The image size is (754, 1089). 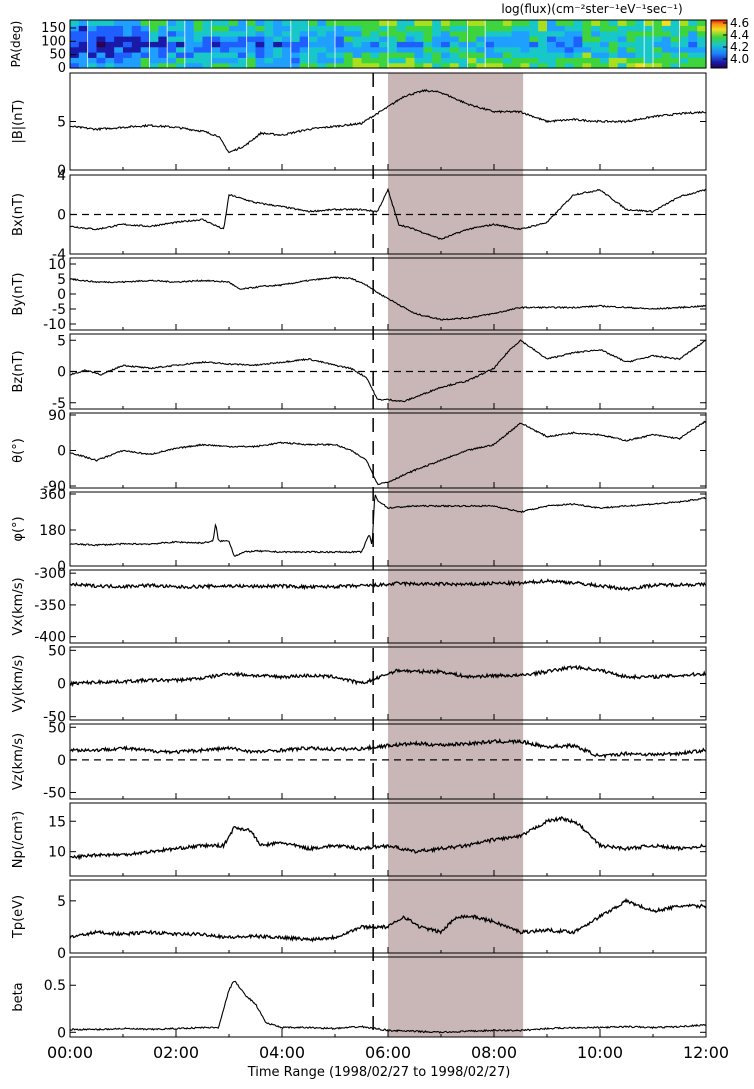 What do you see at coordinates (50, 574) in the screenshot?
I see `y-tick-label: -300` at bounding box center [50, 574].